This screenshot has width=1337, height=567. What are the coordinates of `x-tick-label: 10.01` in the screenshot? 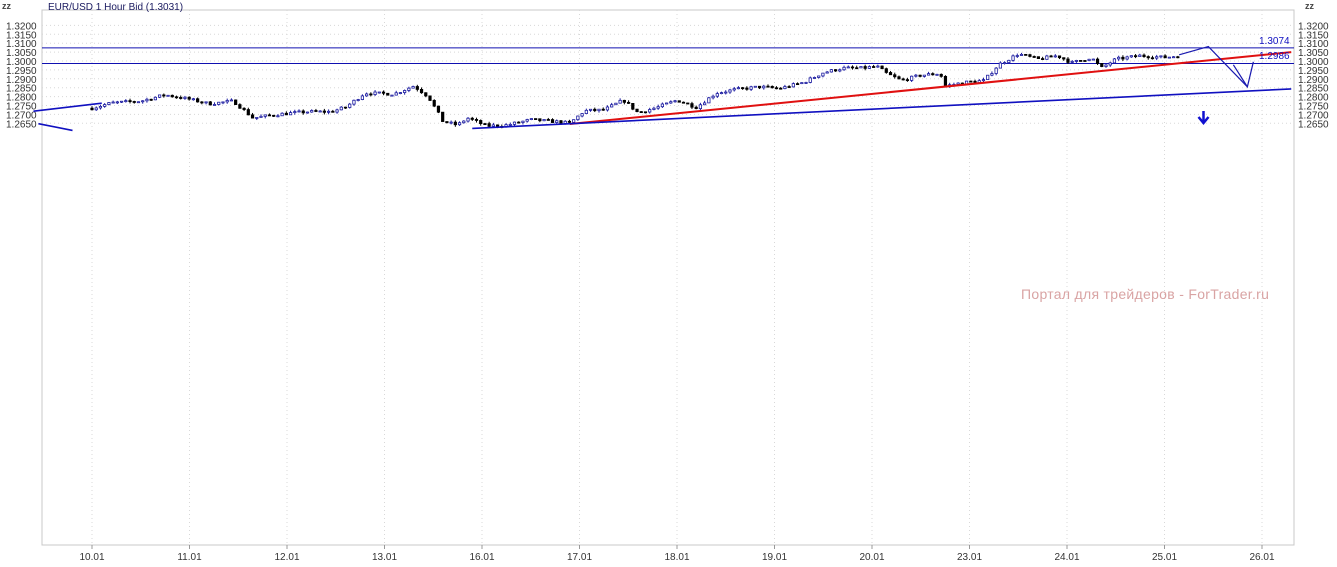 It's located at (91, 557).